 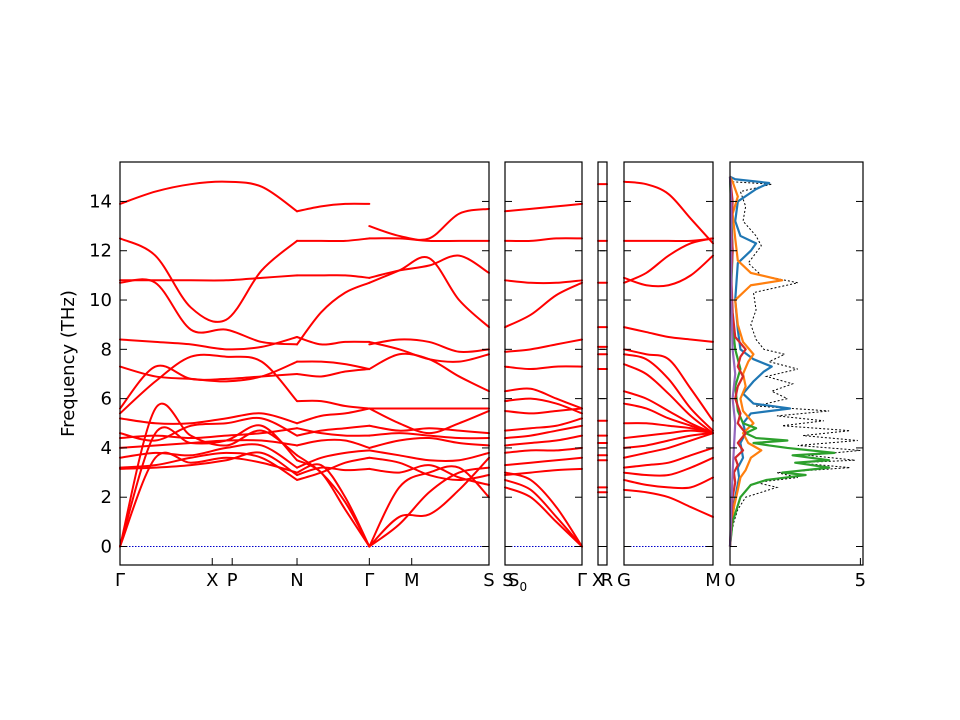 What do you see at coordinates (106, 448) in the screenshot?
I see `y-tick-label: 4` at bounding box center [106, 448].